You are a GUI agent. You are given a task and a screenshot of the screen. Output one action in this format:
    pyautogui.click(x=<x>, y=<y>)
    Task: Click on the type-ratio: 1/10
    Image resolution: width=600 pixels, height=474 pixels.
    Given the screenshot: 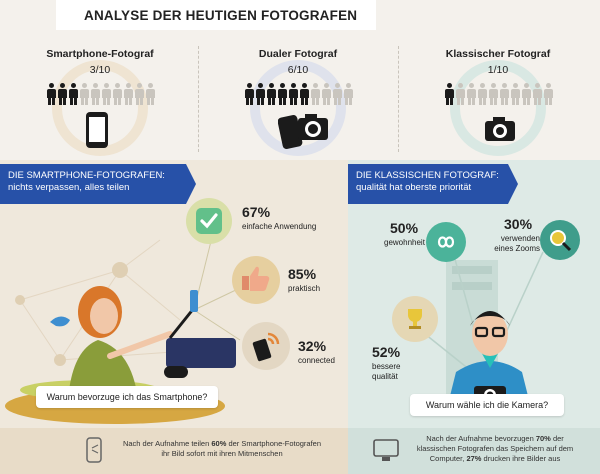 What is the action you would take?
    pyautogui.click(x=498, y=70)
    